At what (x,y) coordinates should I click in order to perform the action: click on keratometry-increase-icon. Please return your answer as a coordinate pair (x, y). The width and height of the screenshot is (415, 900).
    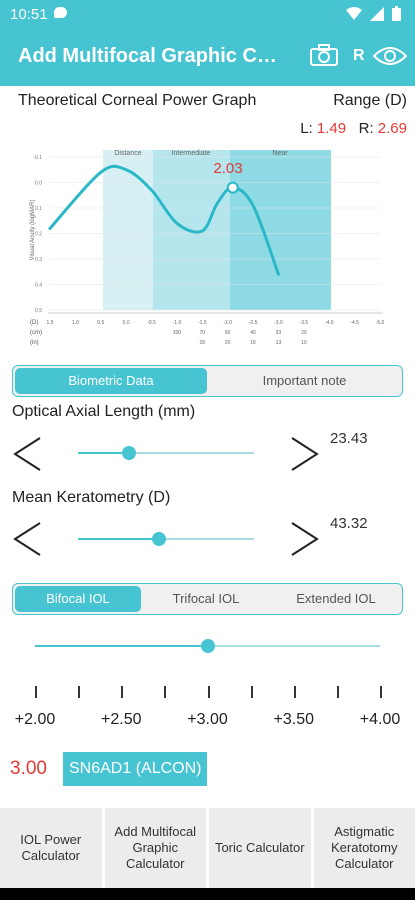
    Looking at the image, I should click on (305, 539).